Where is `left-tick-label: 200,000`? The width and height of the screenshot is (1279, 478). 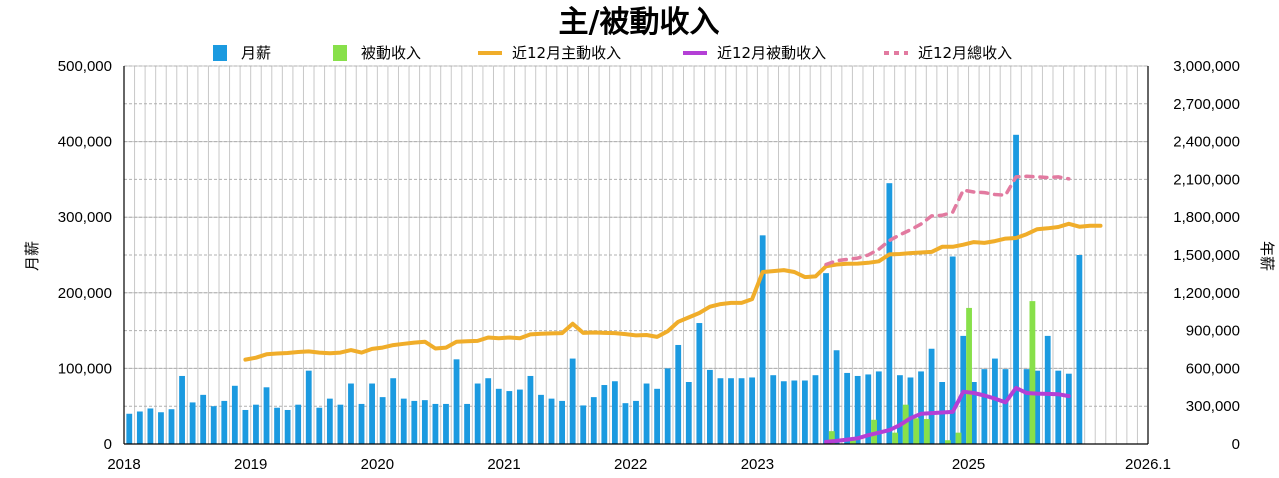 left-tick-label: 200,000 is located at coordinates (85, 293).